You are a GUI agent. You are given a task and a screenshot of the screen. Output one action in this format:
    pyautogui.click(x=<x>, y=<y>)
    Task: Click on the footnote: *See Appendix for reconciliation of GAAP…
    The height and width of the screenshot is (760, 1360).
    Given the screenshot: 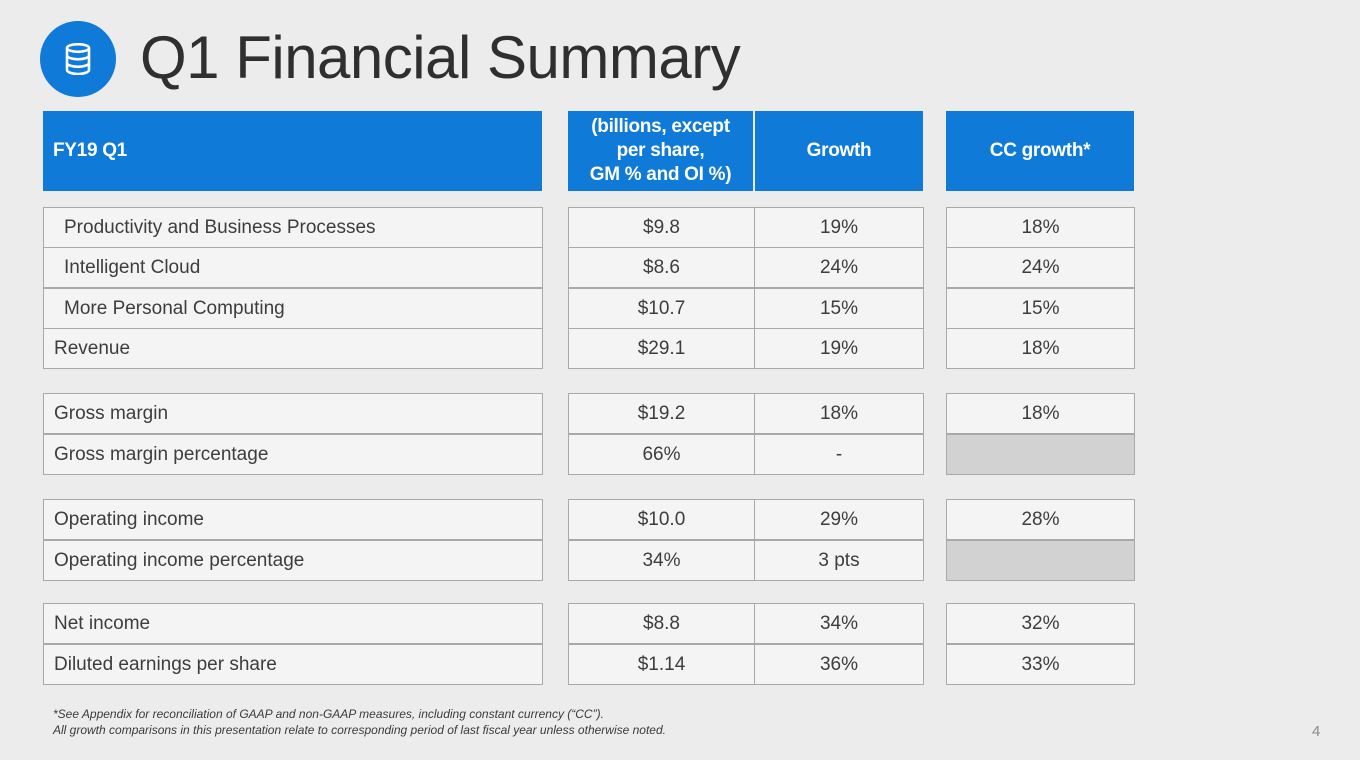 What is the action you would take?
    pyautogui.click(x=359, y=722)
    